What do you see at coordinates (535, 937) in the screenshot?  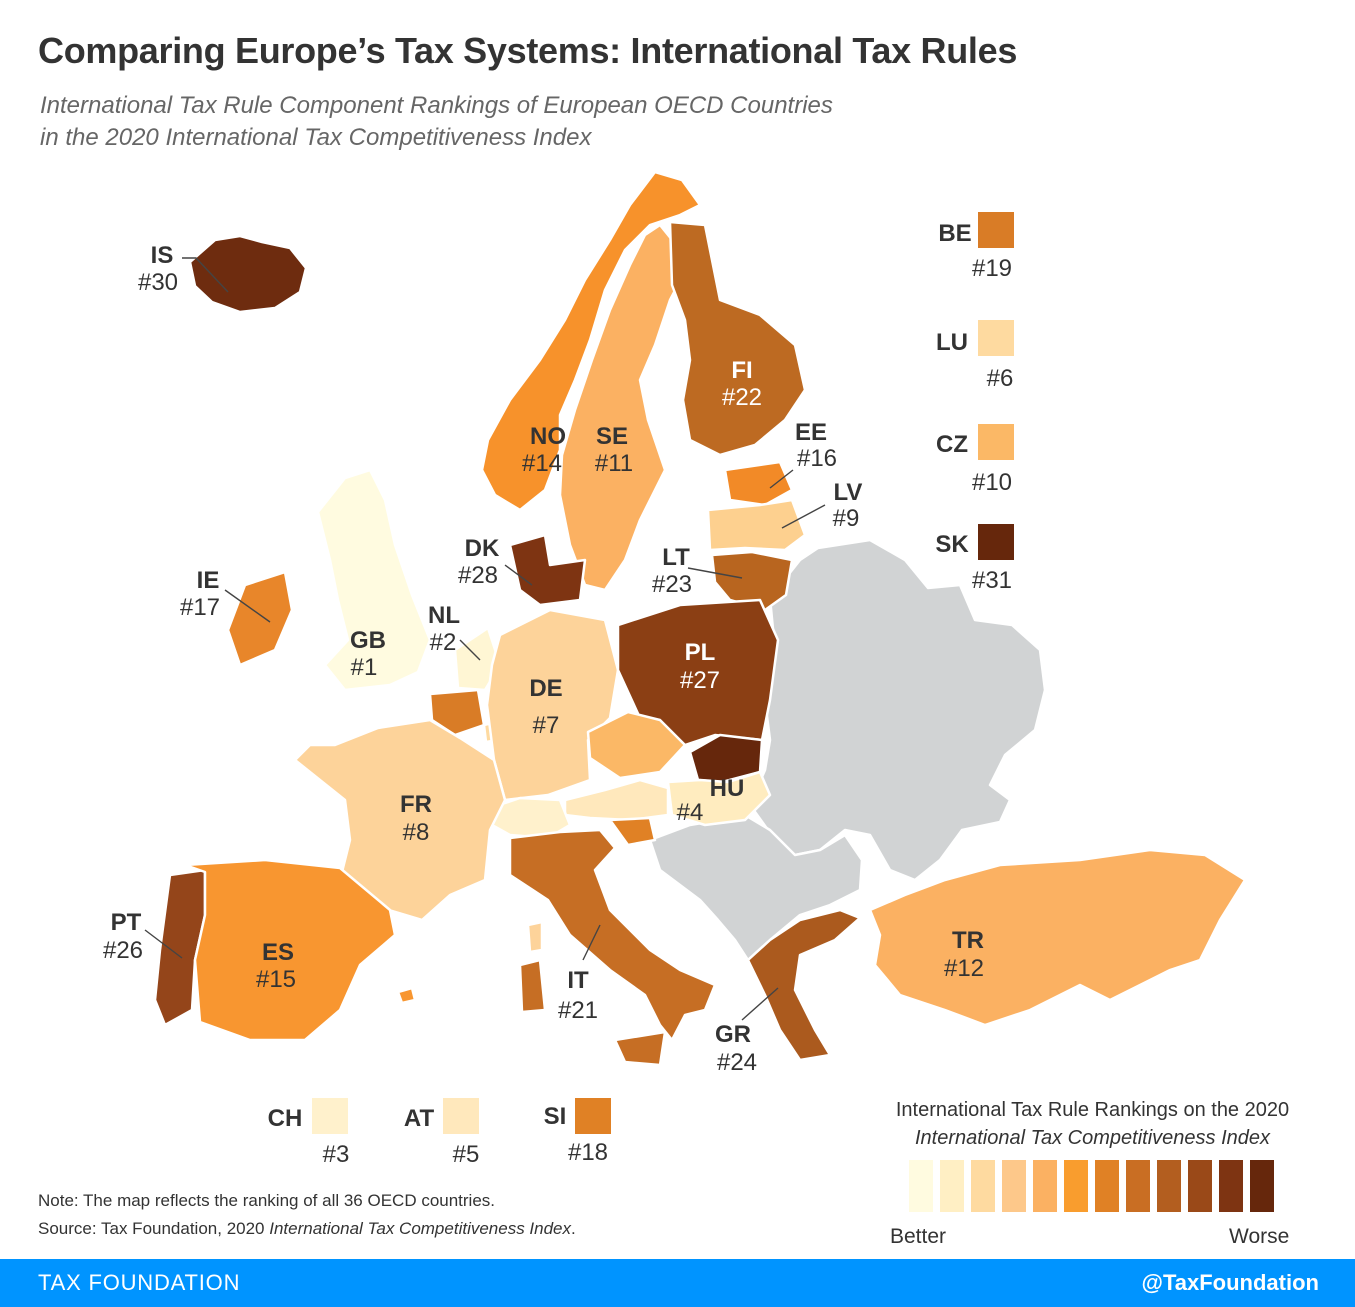 I see `country-shape-fr-corsica` at bounding box center [535, 937].